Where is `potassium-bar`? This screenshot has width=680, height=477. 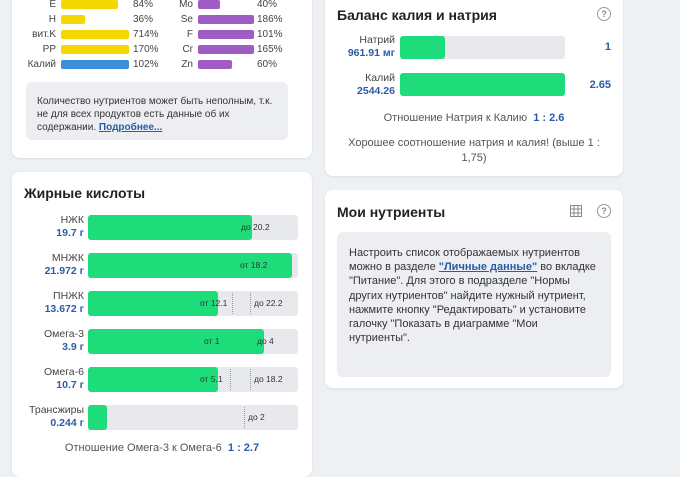 potassium-bar is located at coordinates (482, 84).